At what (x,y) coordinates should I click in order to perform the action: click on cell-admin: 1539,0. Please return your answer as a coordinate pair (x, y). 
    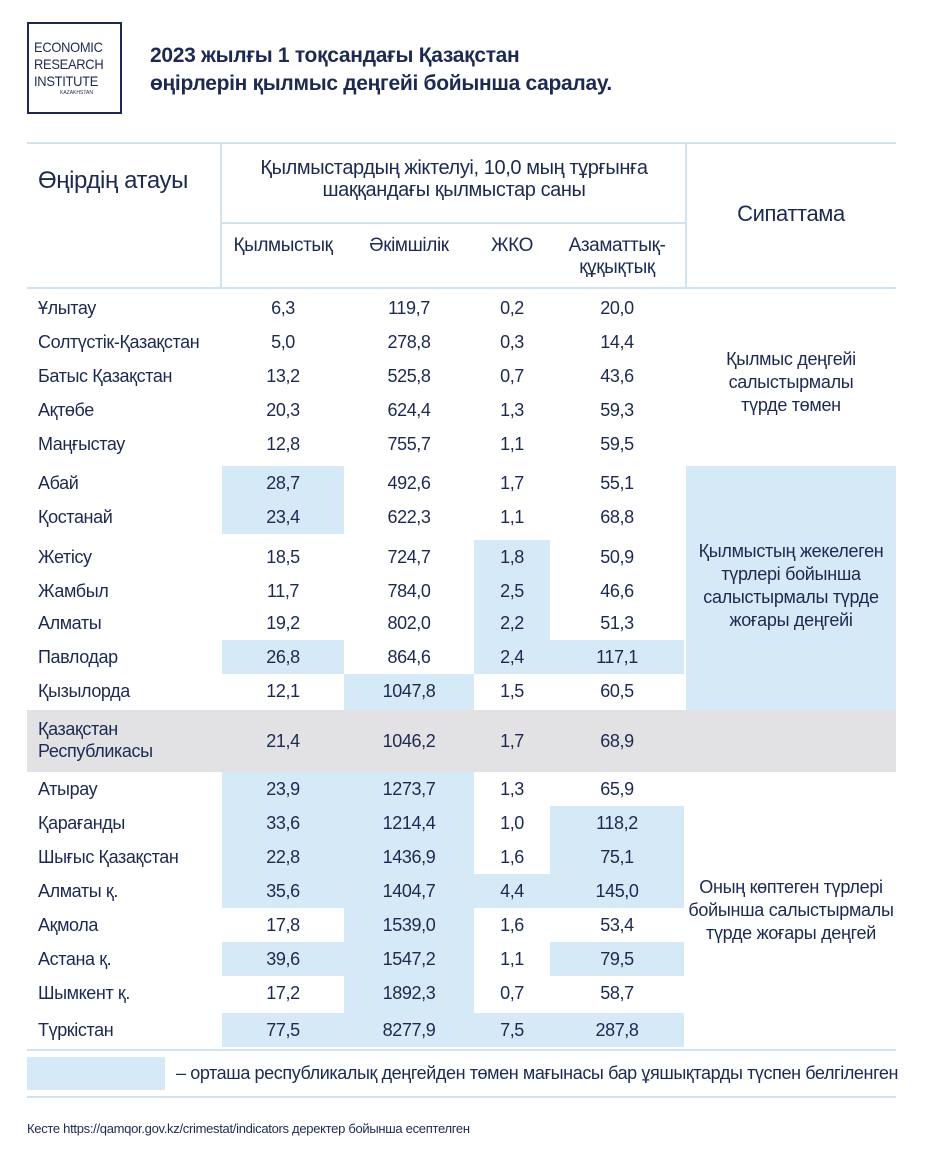
    Looking at the image, I should click on (409, 925).